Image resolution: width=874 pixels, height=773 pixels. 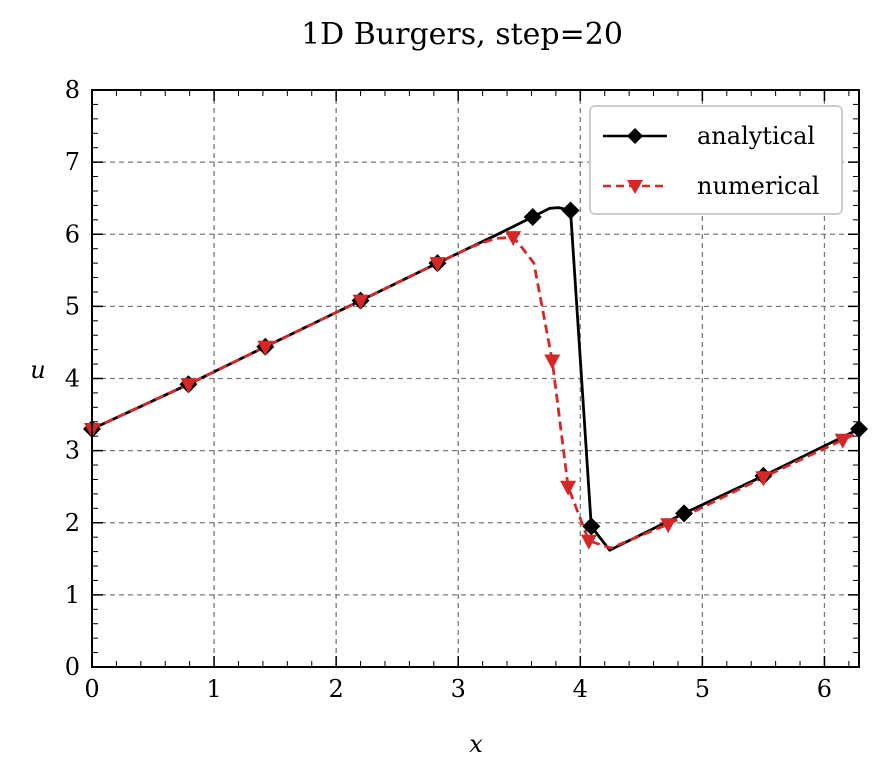 I want to click on x-tick-label: 6, so click(x=824, y=689).